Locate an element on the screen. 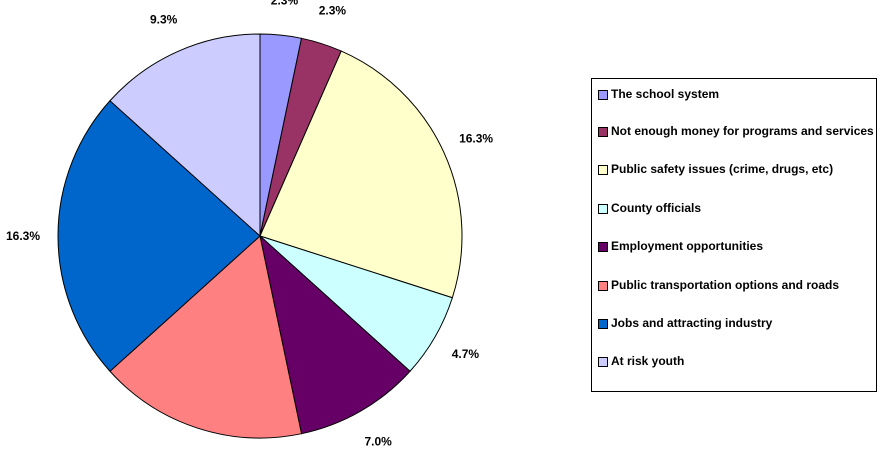  legend-label: At risk youth is located at coordinates (648, 361).